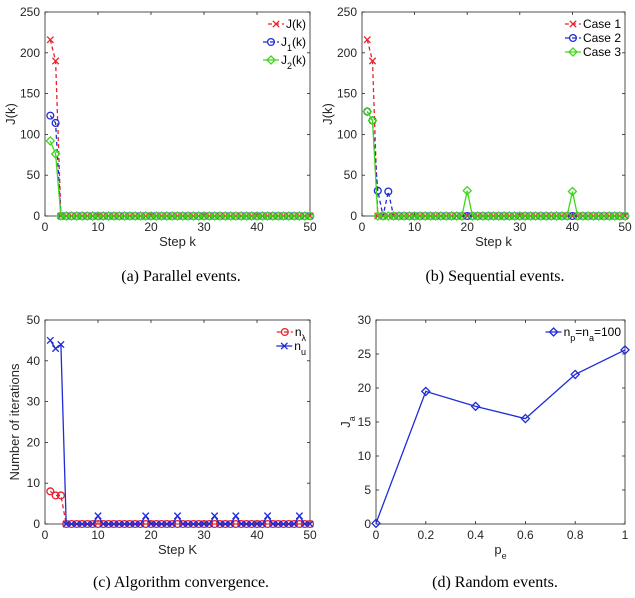 This screenshot has height=598, width=635. Describe the element at coordinates (367, 524) in the screenshot. I see `y-tick-label: 0` at that location.